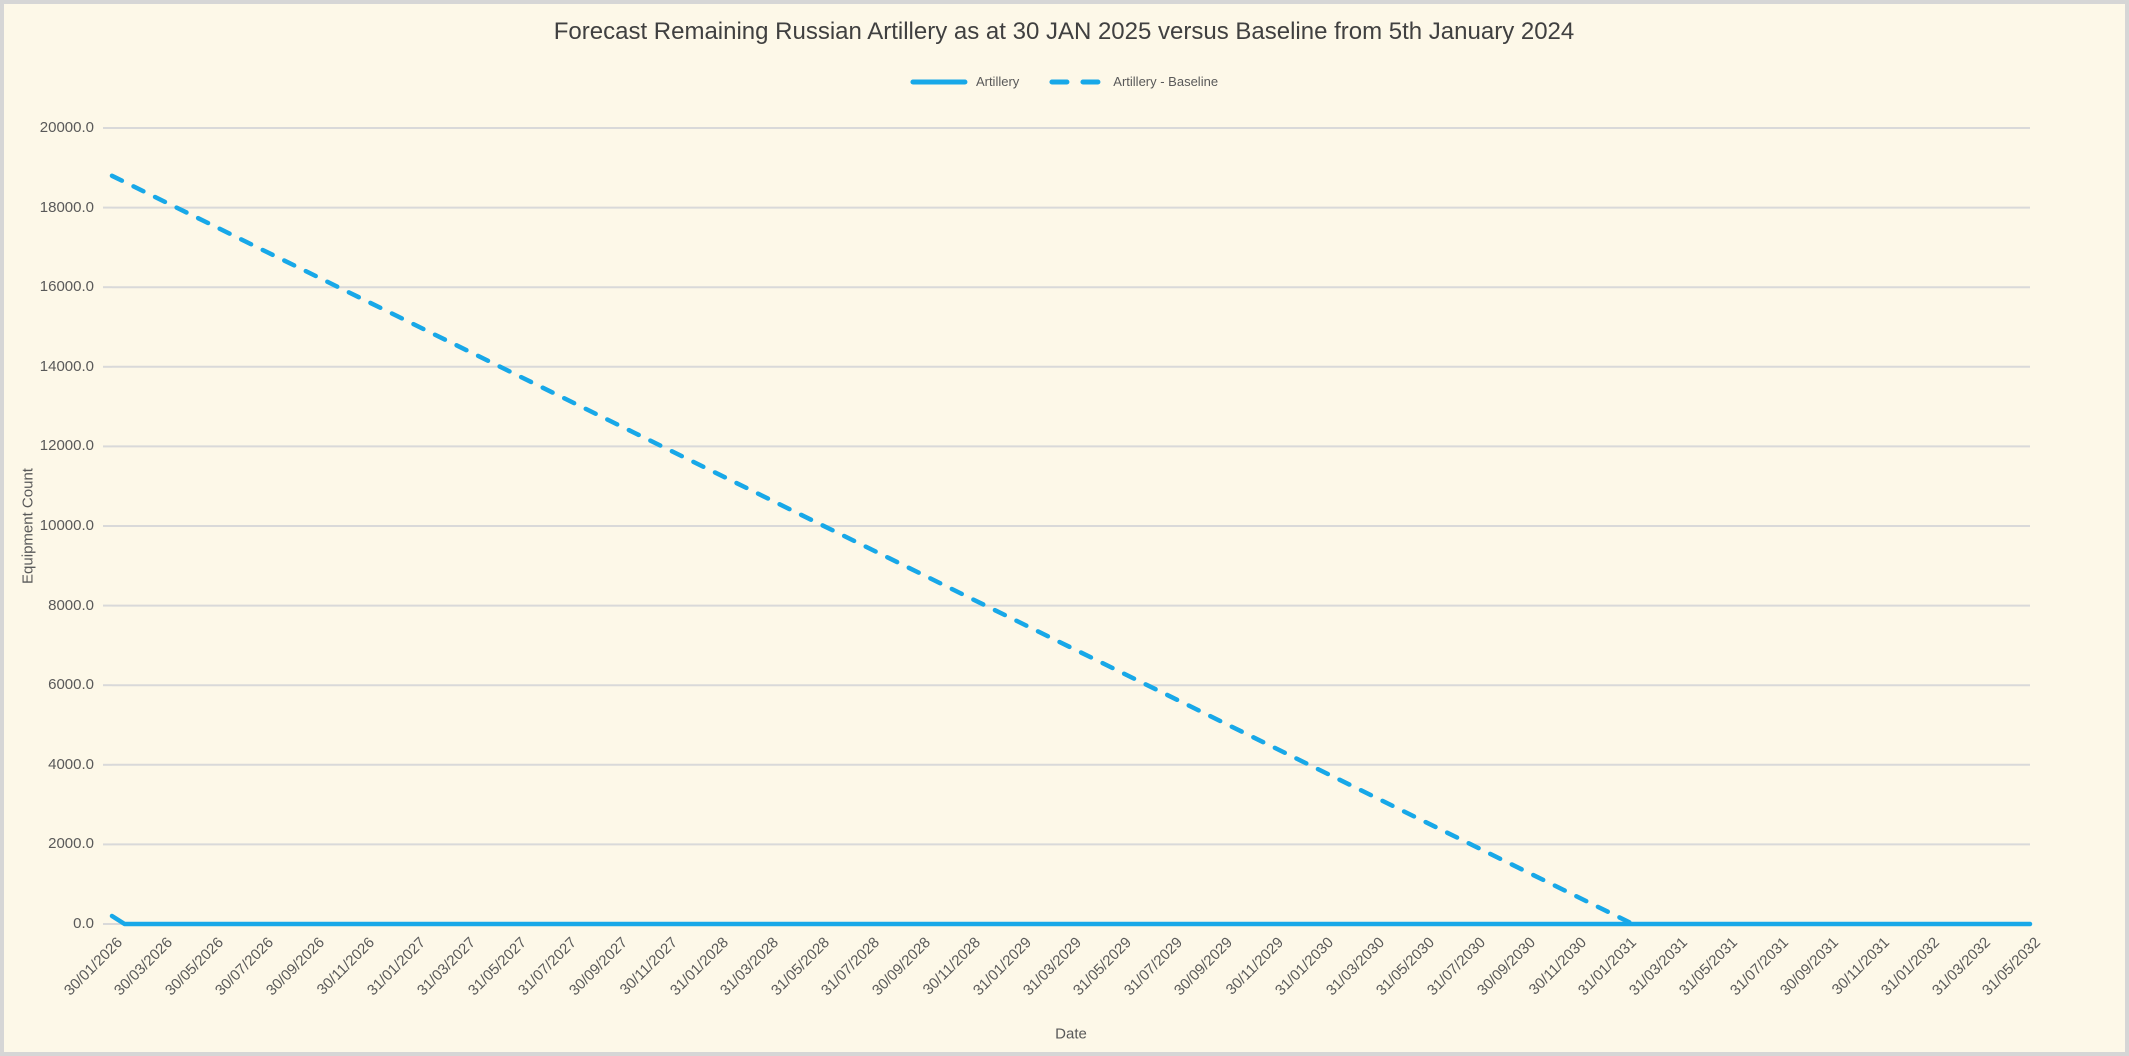 This screenshot has width=2129, height=1056. What do you see at coordinates (1166, 81) in the screenshot?
I see `legend-label-baseline: Artillery - Baseline` at bounding box center [1166, 81].